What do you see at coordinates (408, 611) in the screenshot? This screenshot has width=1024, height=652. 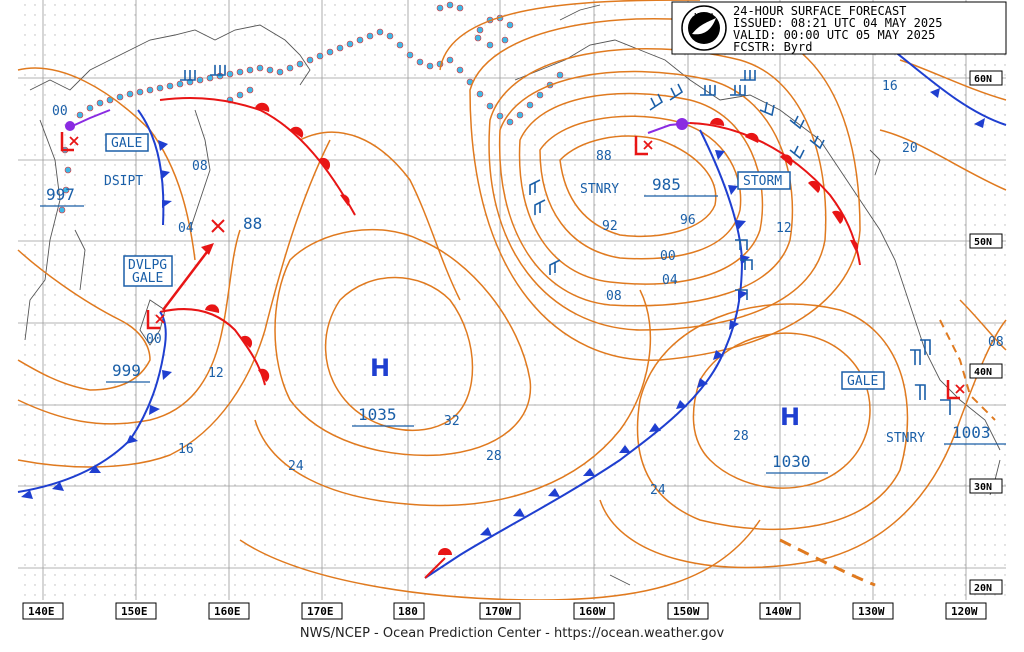 I see `lon-label: 180` at bounding box center [408, 611].